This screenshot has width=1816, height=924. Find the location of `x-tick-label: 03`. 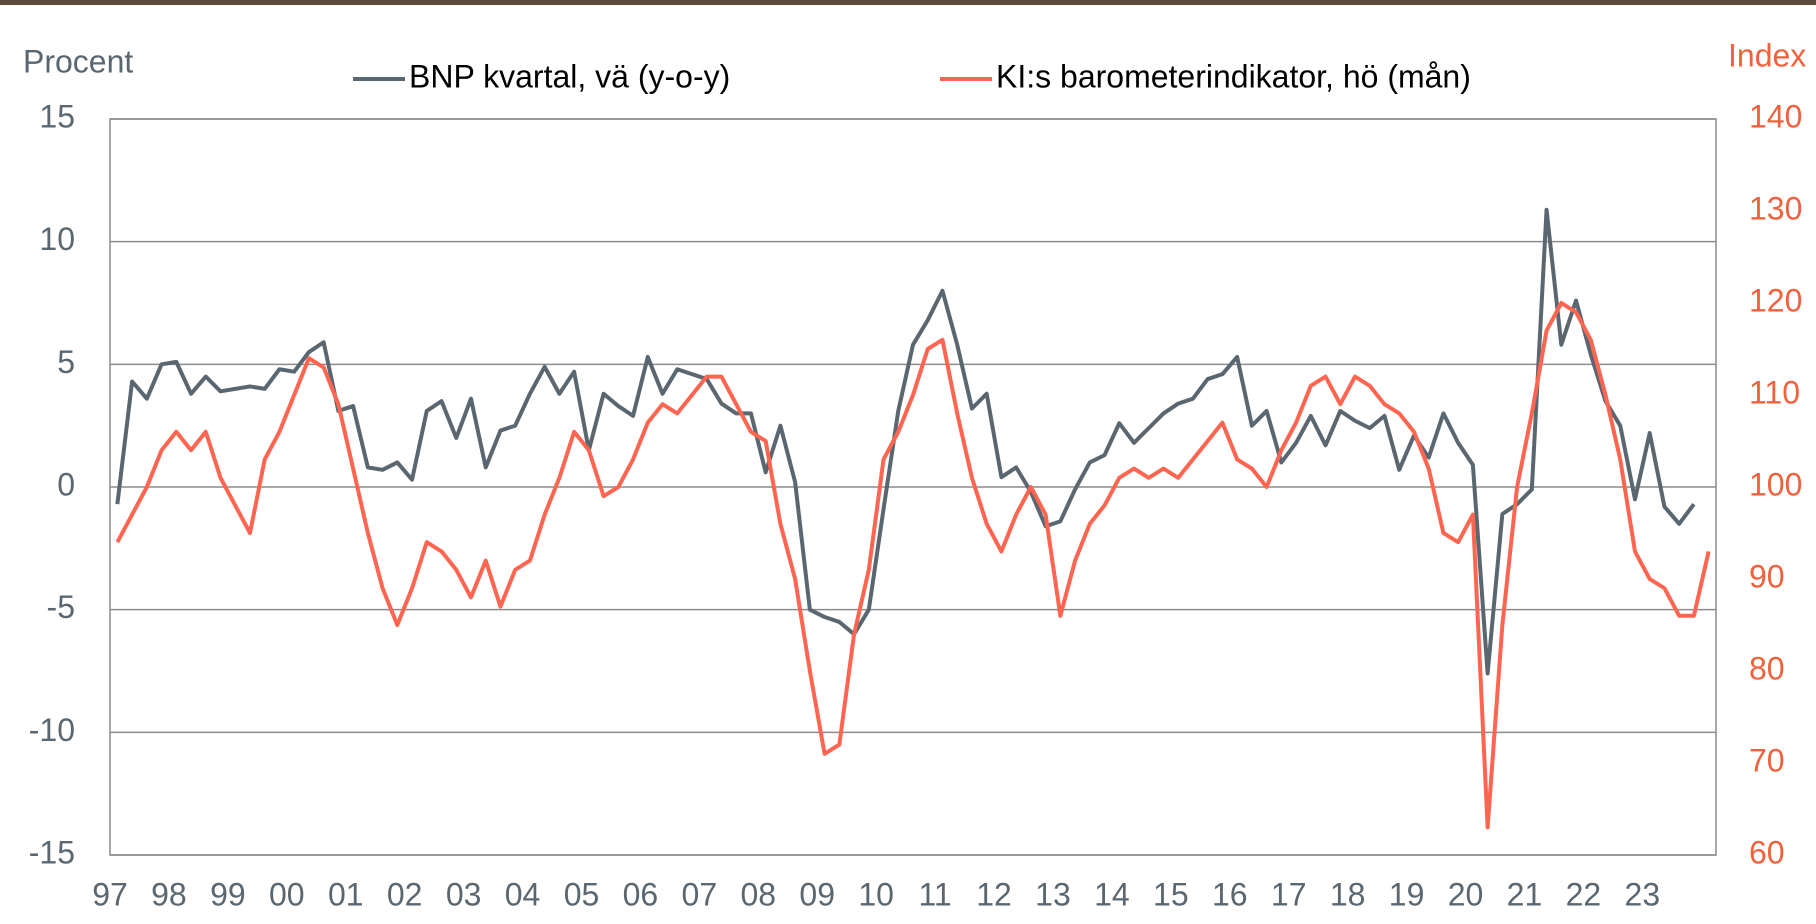

x-tick-label: 03 is located at coordinates (464, 894).